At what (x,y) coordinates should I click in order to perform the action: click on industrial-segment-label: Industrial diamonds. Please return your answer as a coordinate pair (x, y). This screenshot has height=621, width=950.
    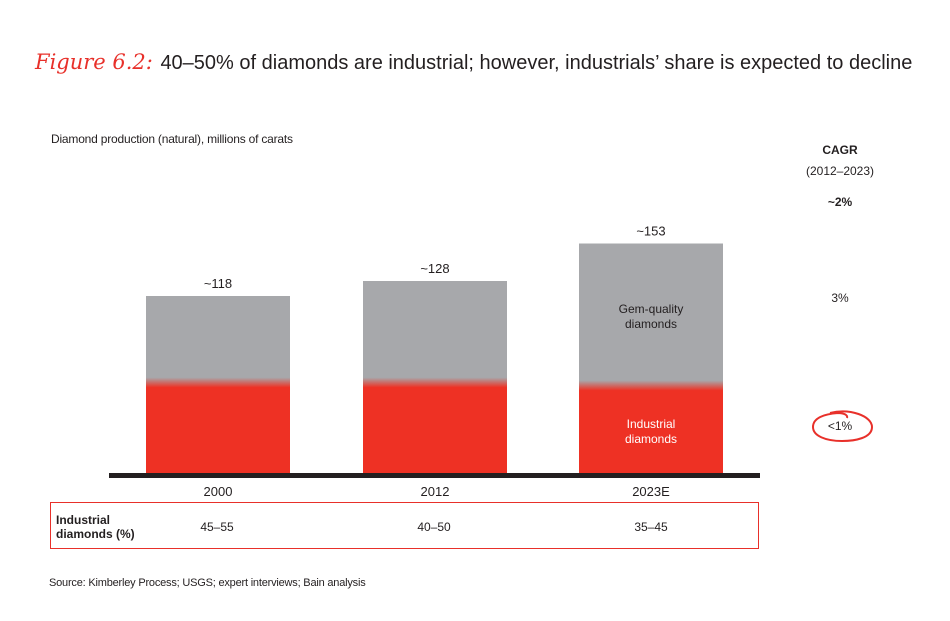
    Looking at the image, I should click on (651, 431).